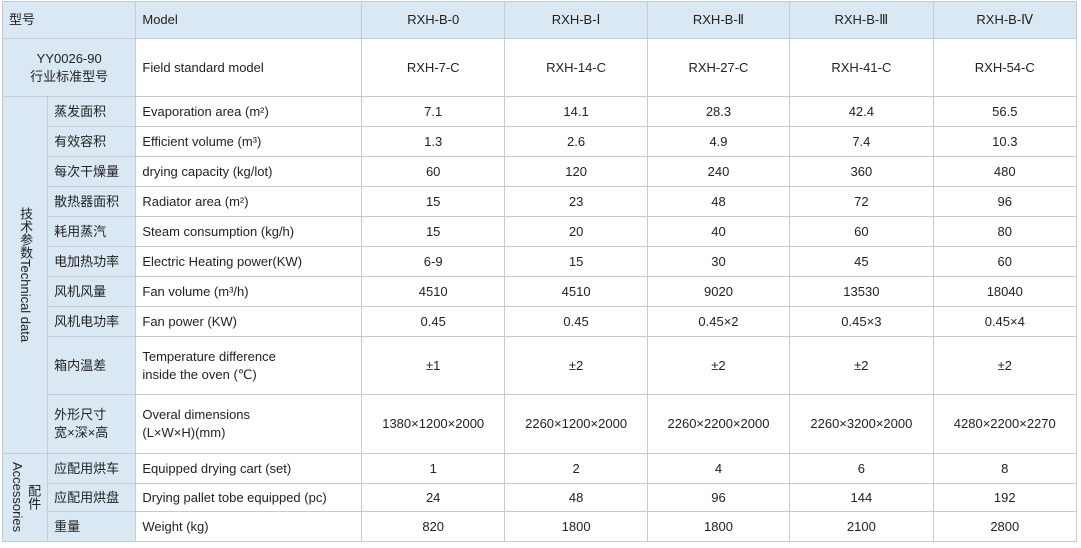  What do you see at coordinates (433, 67) in the screenshot?
I see `cell: RXH-7-C` at bounding box center [433, 67].